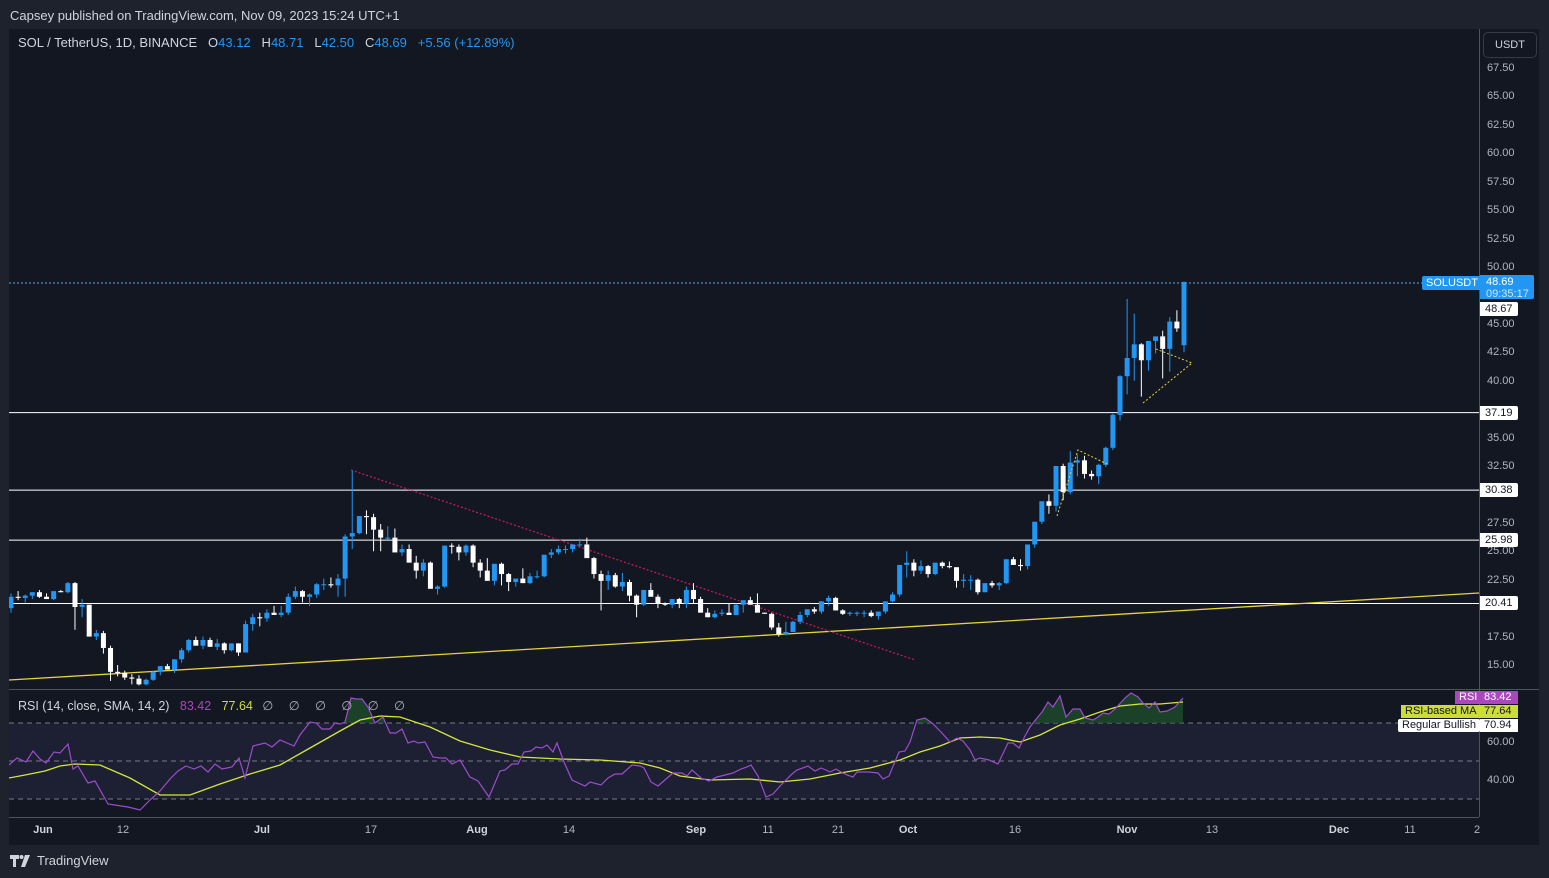 This screenshot has width=1549, height=878. Describe the element at coordinates (1499, 540) in the screenshot. I see `level-label: 25.98` at that location.